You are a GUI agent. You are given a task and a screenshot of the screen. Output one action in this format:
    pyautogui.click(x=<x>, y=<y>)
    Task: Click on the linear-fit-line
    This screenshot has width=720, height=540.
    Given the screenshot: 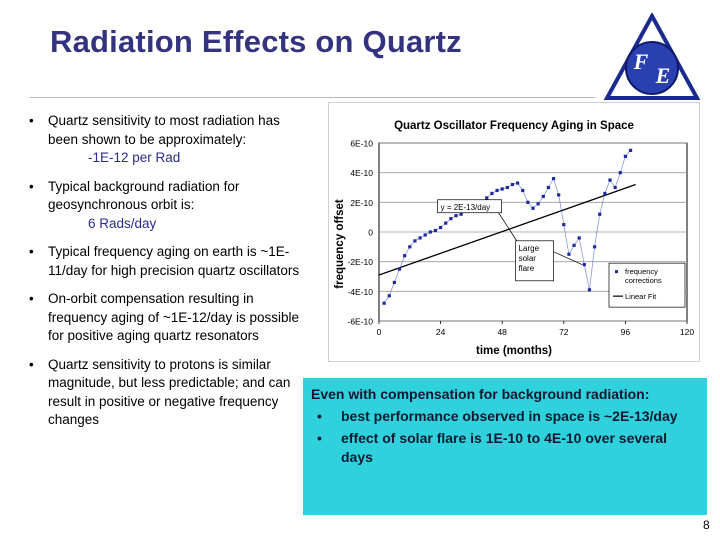 What is the action you would take?
    pyautogui.click(x=507, y=229)
    